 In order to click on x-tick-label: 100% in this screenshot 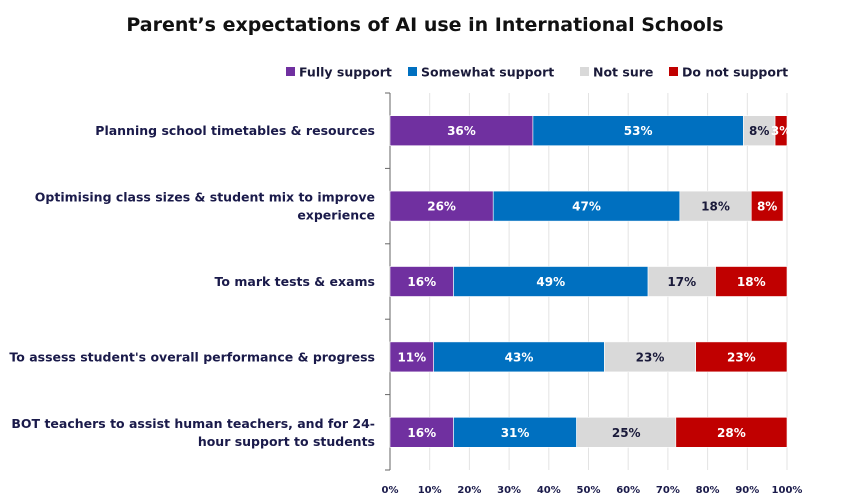, I will do `click(787, 490)`.